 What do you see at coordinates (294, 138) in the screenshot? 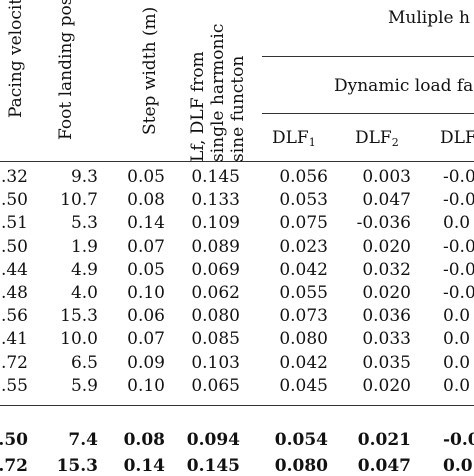
I see `header-dlf1: DLF1` at bounding box center [294, 138].